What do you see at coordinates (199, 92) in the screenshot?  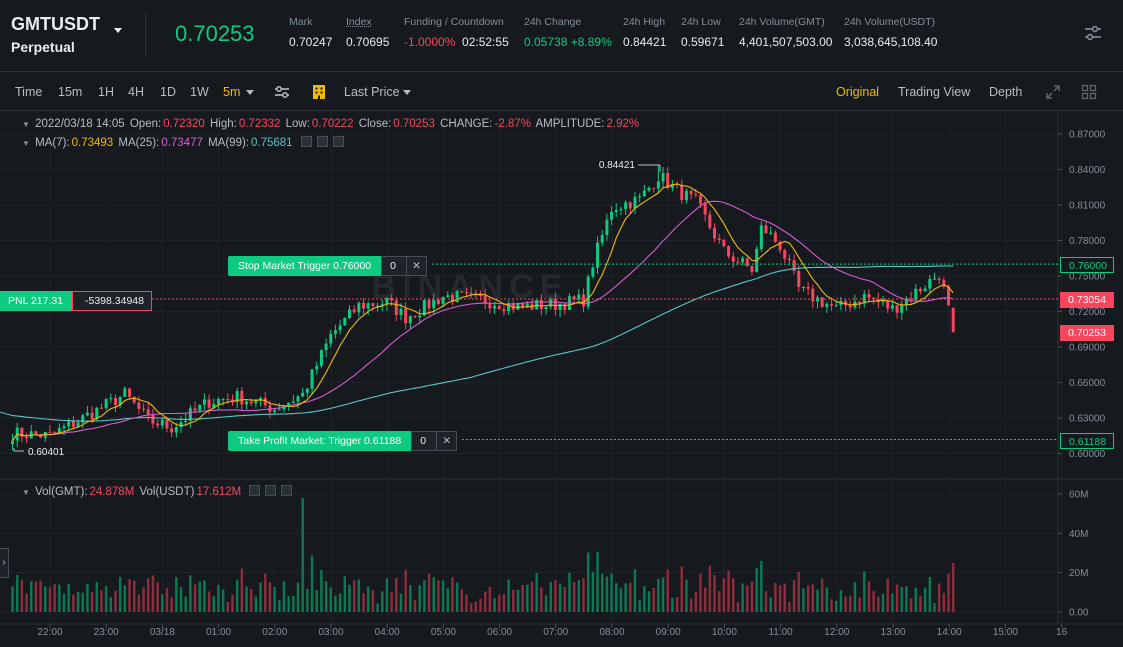 I see `interval-1w: 1W` at bounding box center [199, 92].